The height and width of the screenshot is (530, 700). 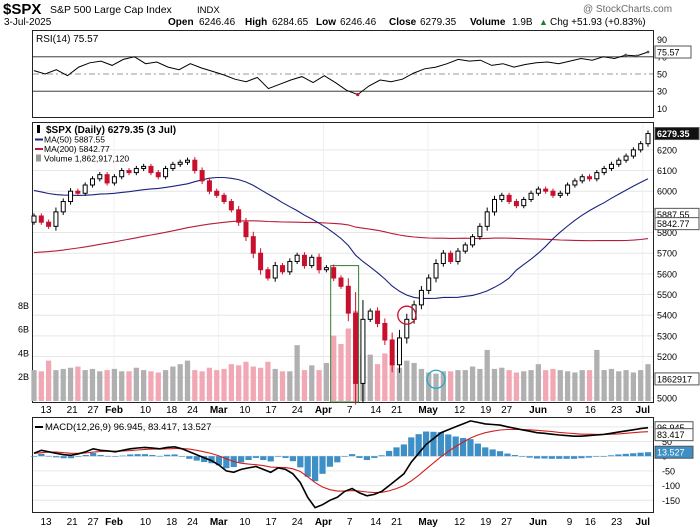 What do you see at coordinates (667, 398) in the screenshot?
I see `price-tick-label: 5000` at bounding box center [667, 398].